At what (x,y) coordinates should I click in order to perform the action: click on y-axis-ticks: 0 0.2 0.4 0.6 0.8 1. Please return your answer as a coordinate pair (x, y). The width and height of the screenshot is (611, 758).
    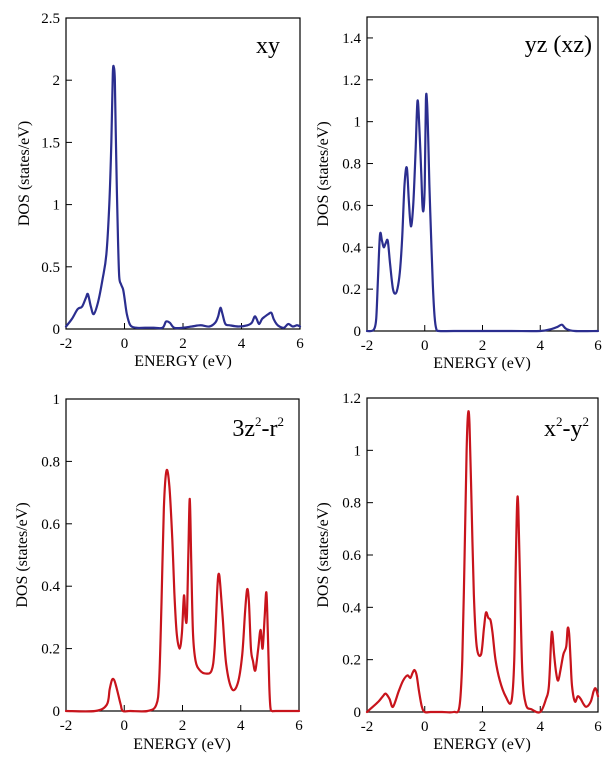
    Looking at the image, I should click on (56, 556).